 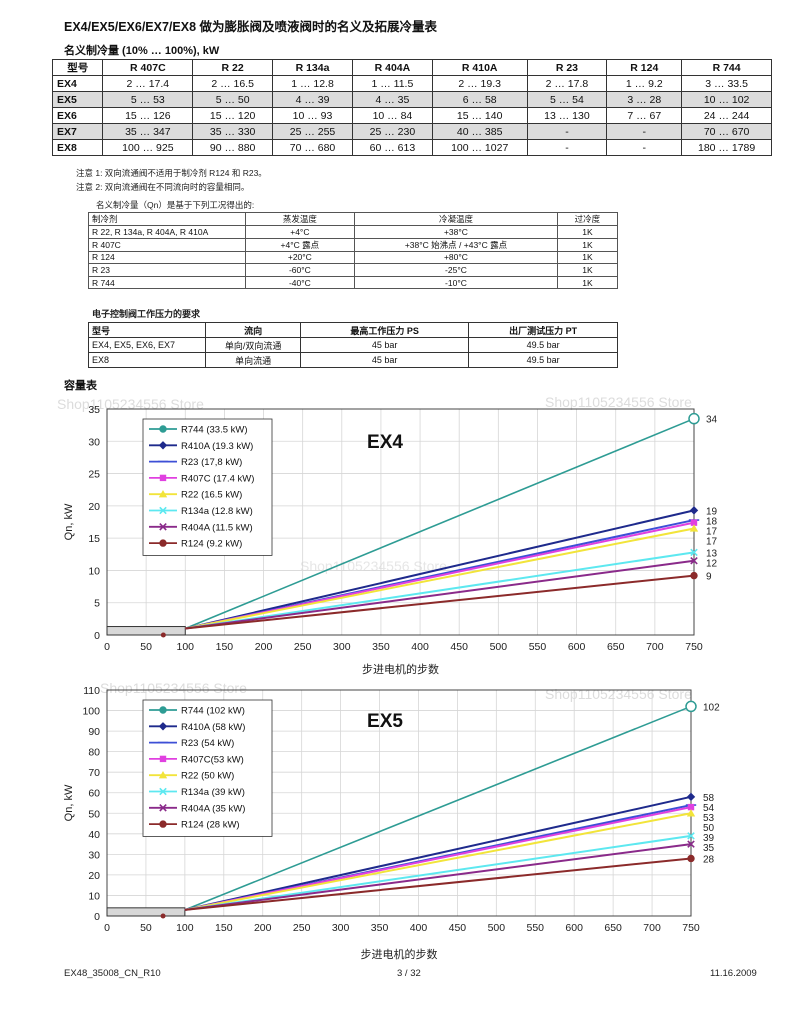 I want to click on y-tick-label: 25, so click(x=94, y=475).